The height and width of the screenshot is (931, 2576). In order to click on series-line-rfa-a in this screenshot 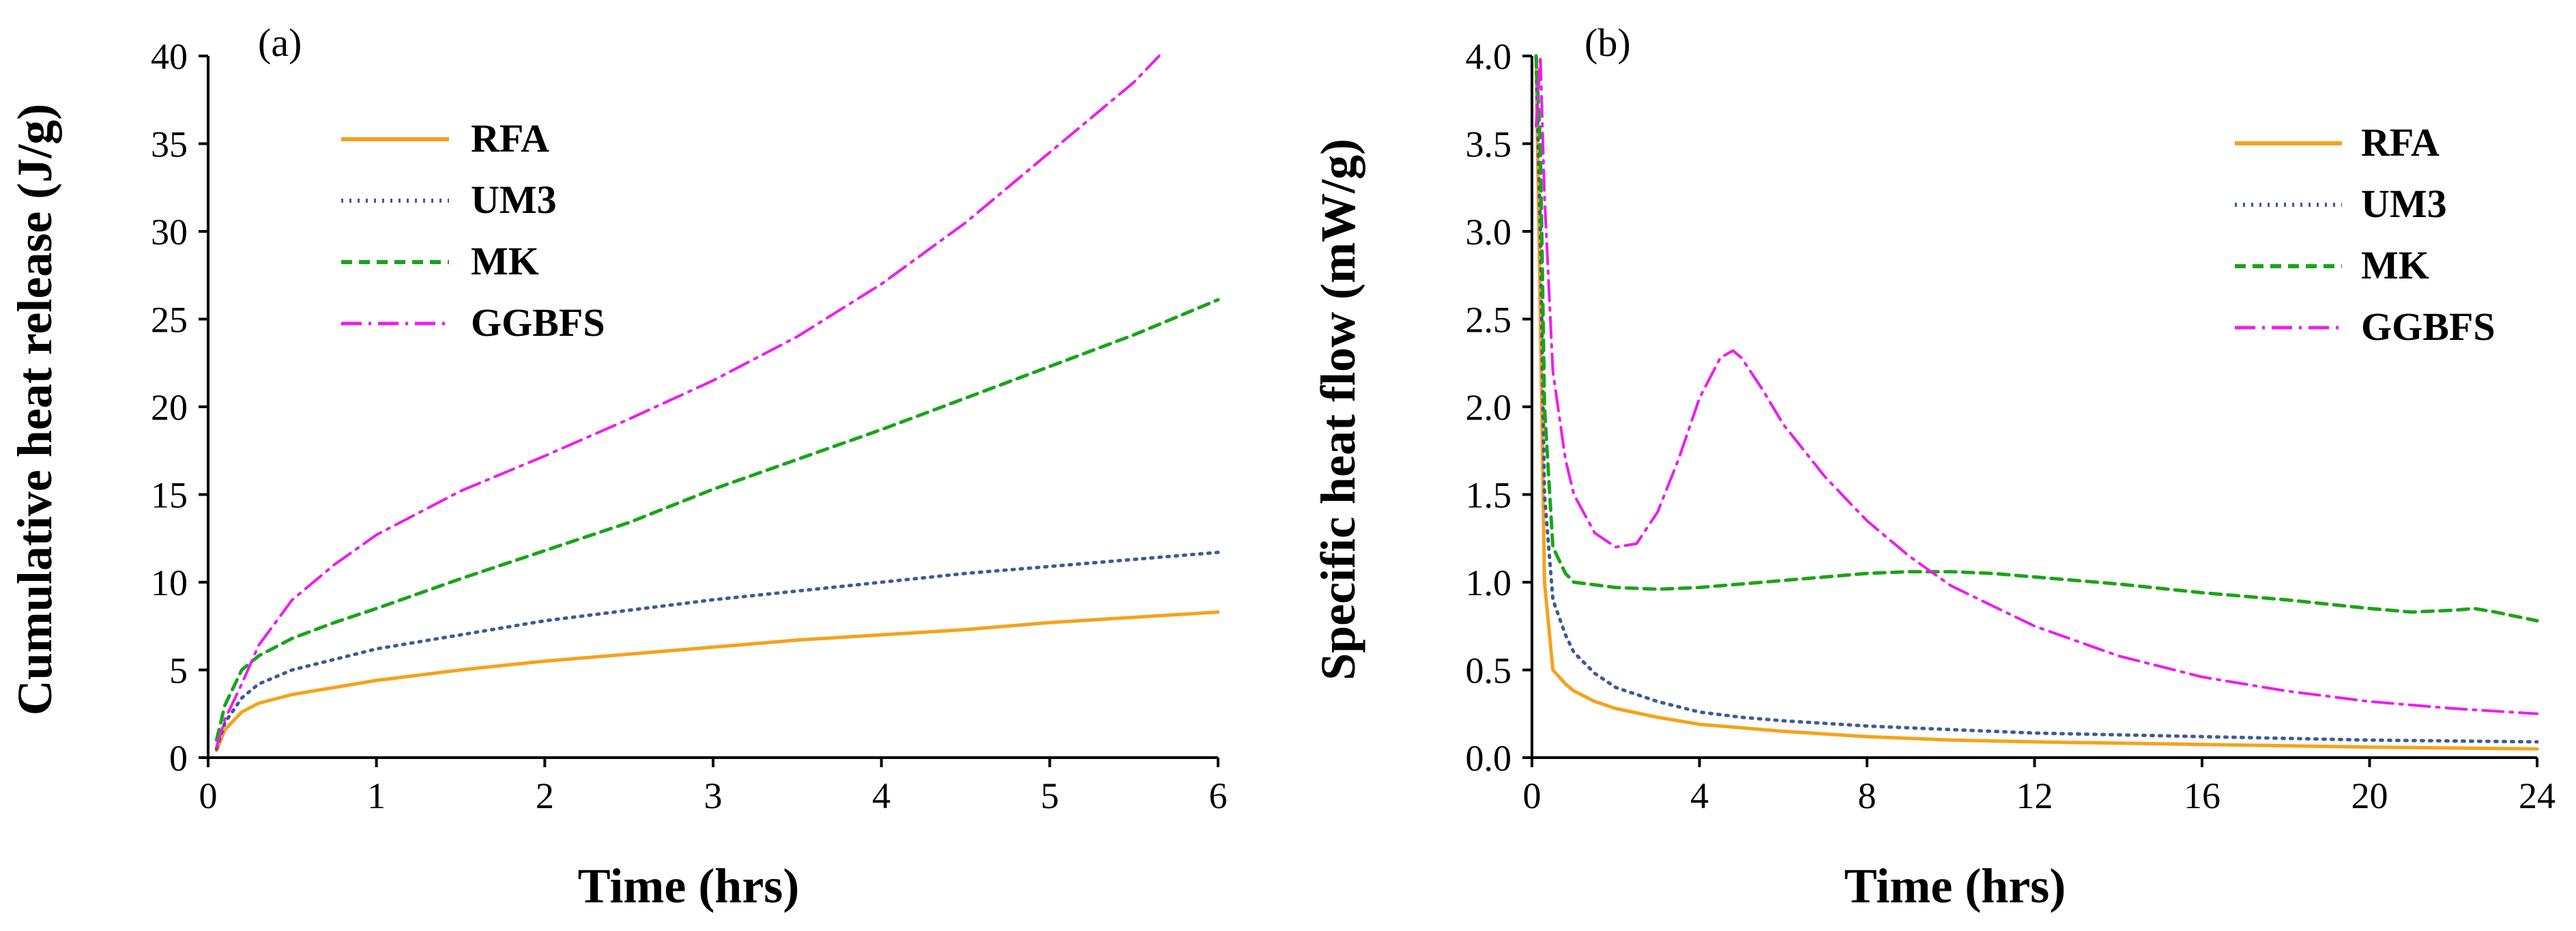, I will do `click(717, 681)`.